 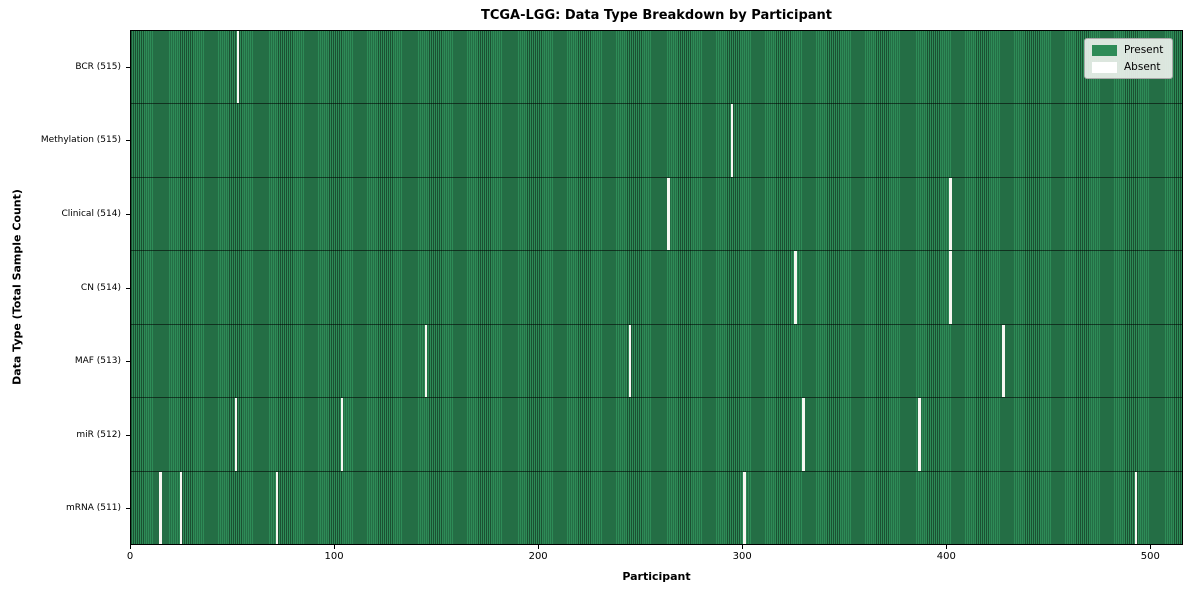 I want to click on legend-label-absent: Absent, so click(x=1142, y=67).